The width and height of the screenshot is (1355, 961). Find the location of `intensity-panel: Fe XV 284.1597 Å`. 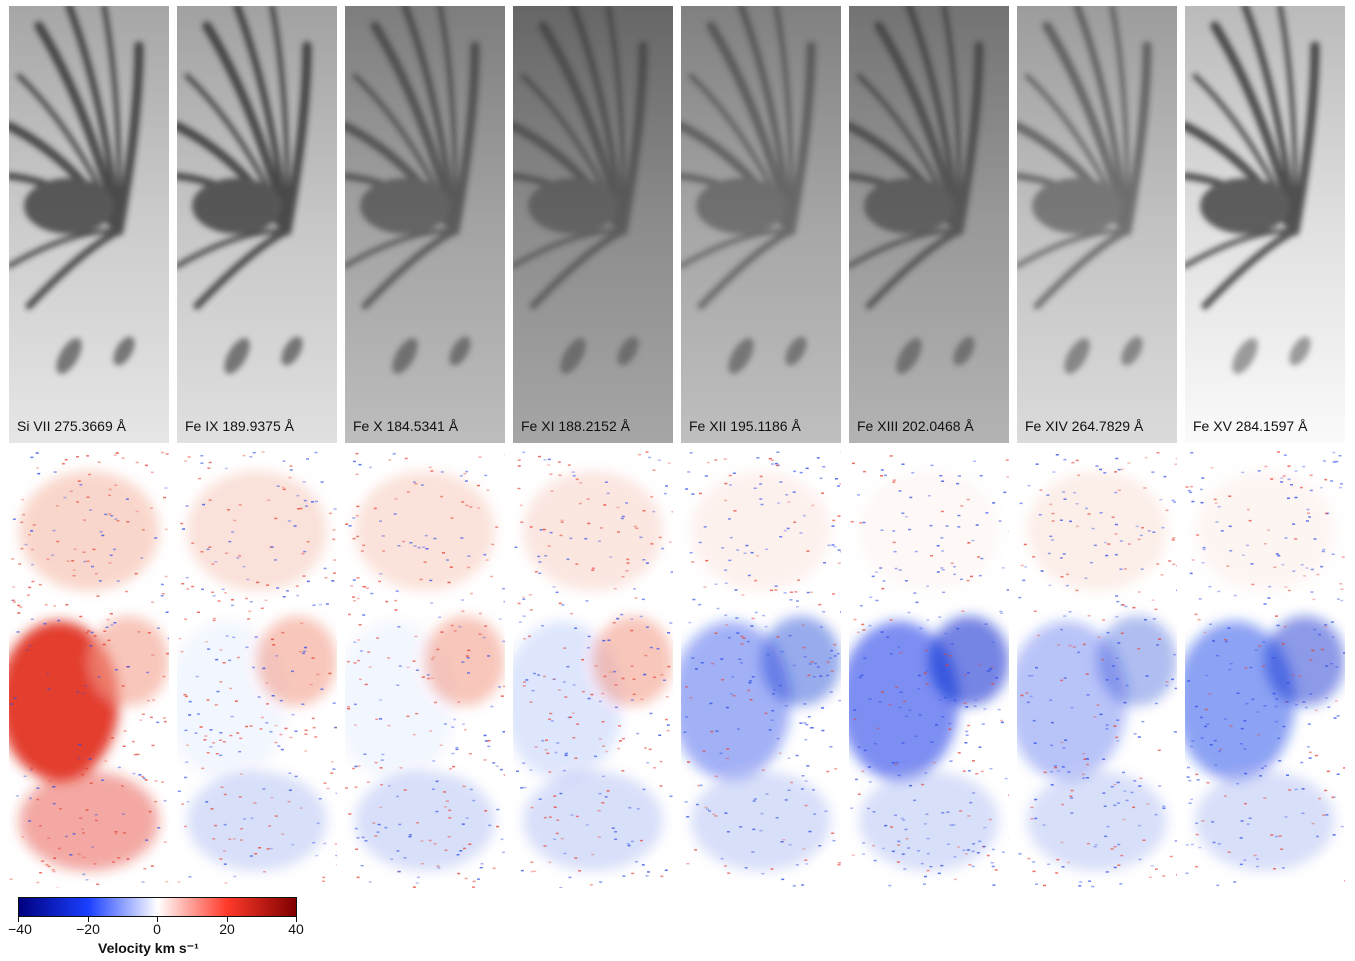

intensity-panel: Fe XV 284.1597 Å is located at coordinates (1265, 224).